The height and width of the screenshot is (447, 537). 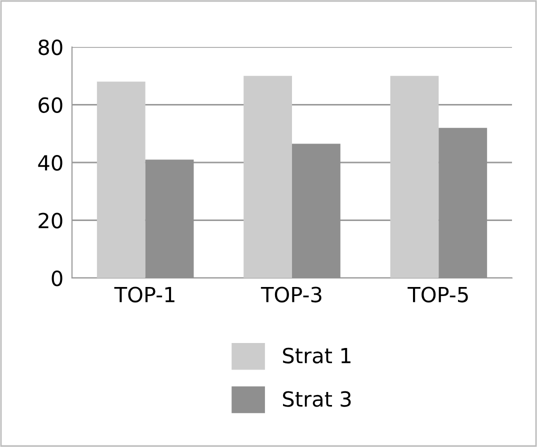 What do you see at coordinates (50, 162) in the screenshot?
I see `y-tick-label: 40` at bounding box center [50, 162].